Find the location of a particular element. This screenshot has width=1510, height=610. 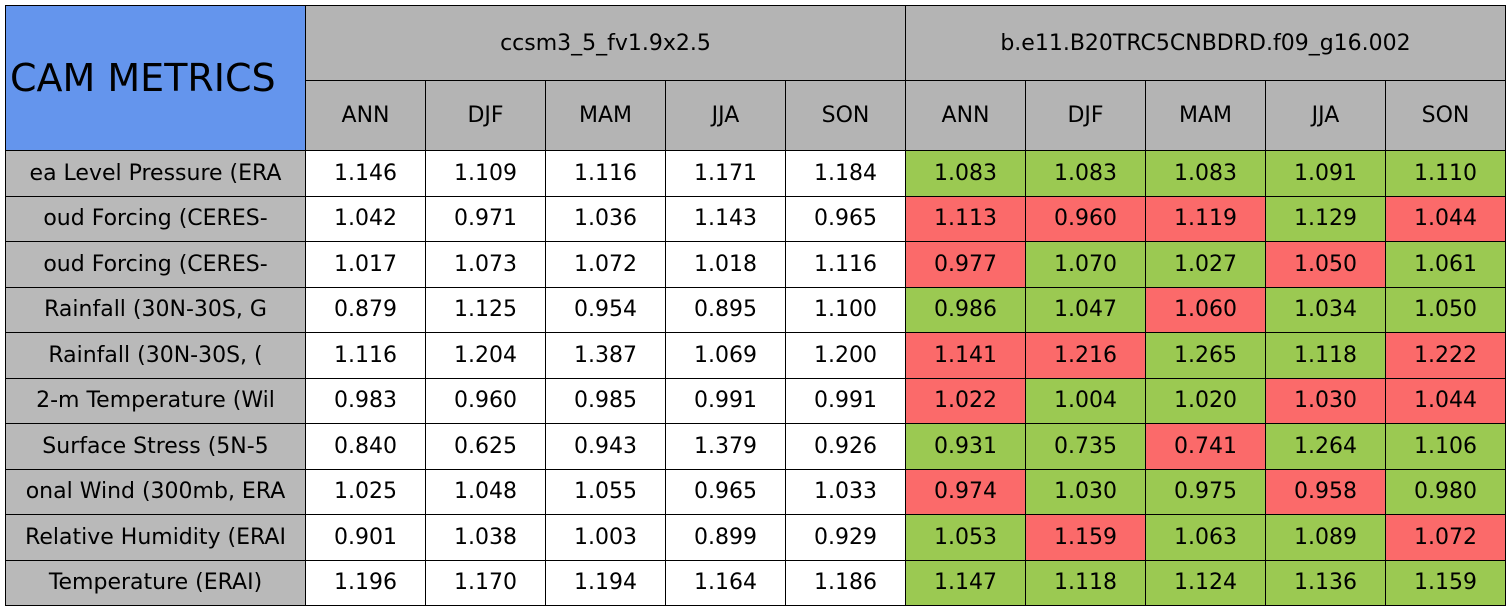

metric-cell: 0.986 is located at coordinates (965, 309).